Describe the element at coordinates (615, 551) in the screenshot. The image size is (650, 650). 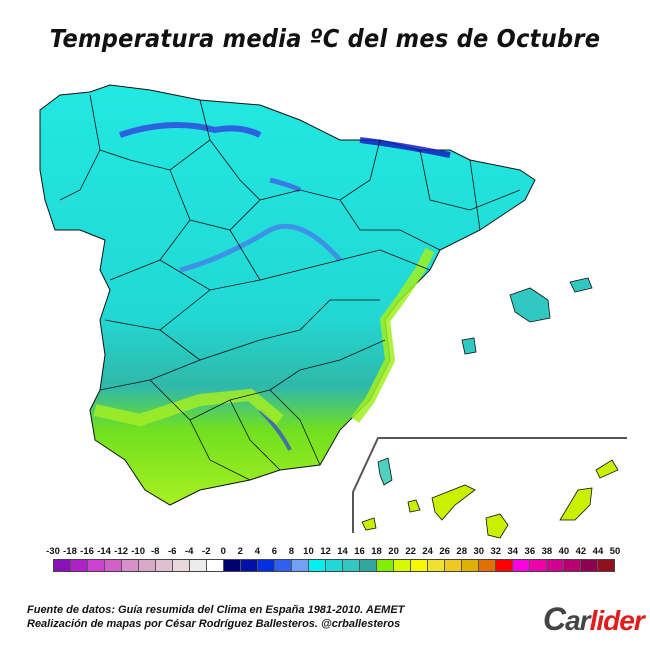
I see `legend-tick: 50` at that location.